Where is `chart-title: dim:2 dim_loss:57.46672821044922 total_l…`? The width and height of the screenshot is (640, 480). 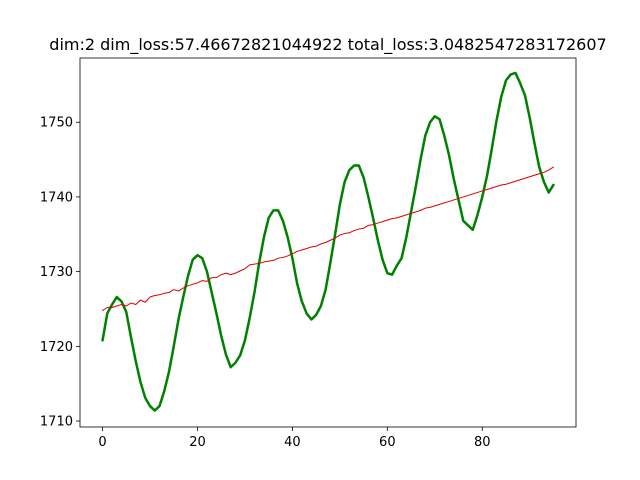
chart-title: dim:2 dim_loss:57.46672821044922 total_l… is located at coordinates (327, 45).